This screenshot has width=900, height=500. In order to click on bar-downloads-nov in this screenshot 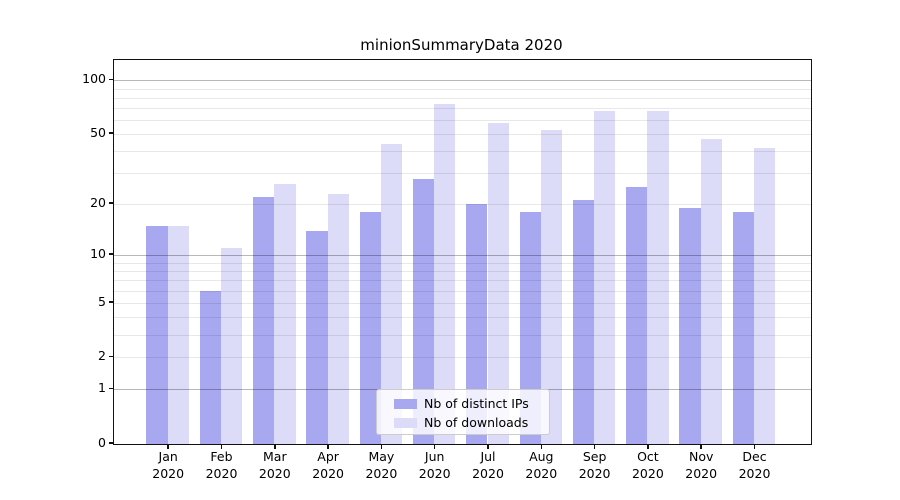, I will do `click(711, 291)`.